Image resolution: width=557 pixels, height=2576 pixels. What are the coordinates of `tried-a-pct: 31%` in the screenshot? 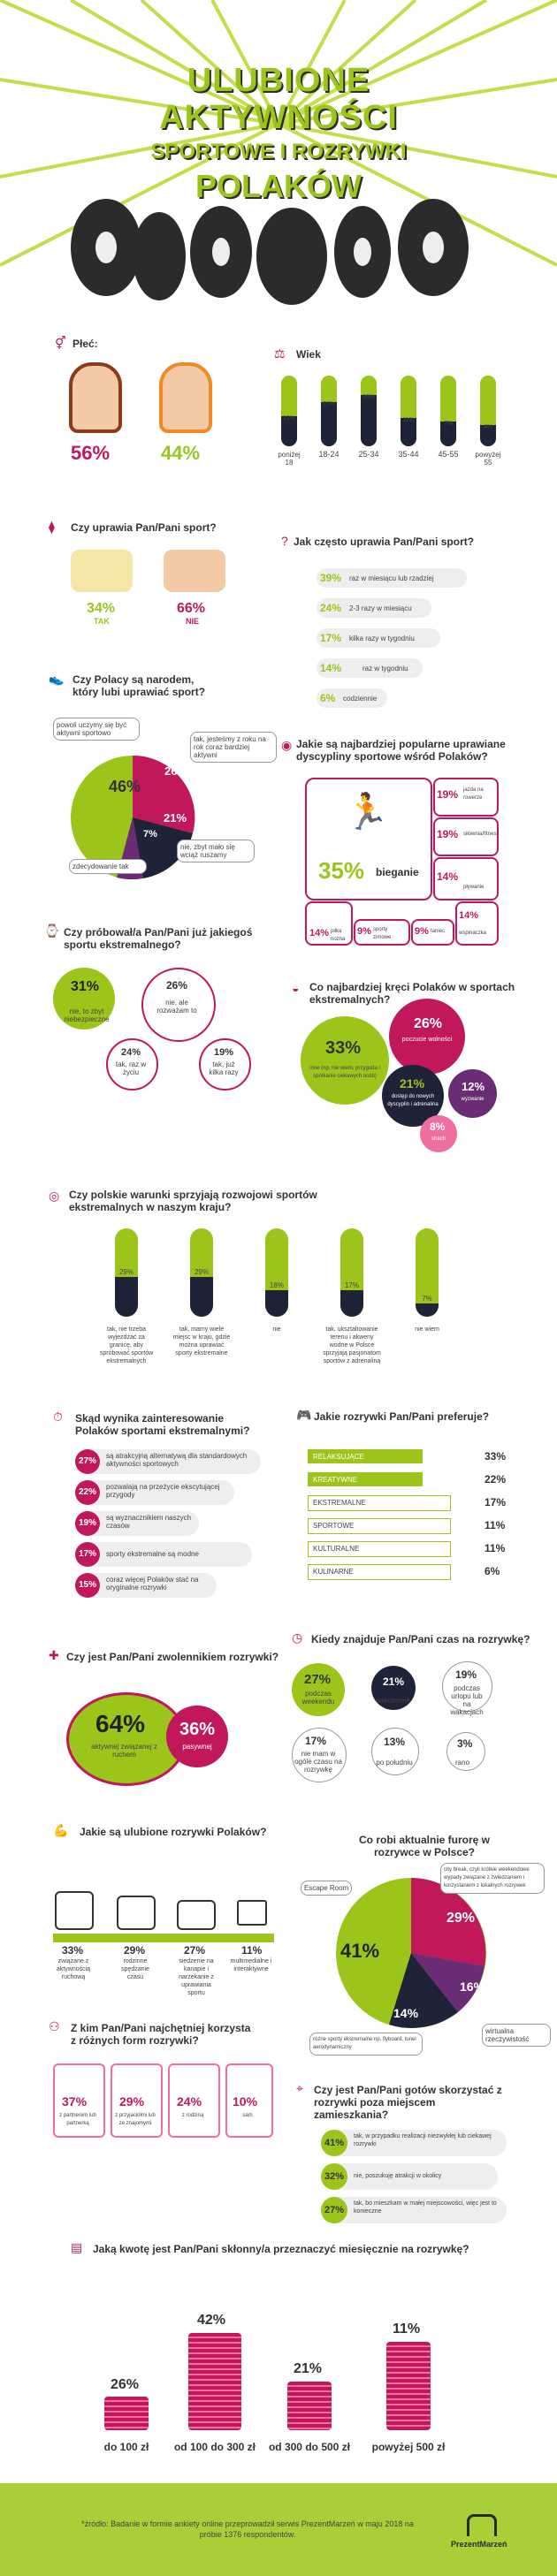 It's located at (85, 986).